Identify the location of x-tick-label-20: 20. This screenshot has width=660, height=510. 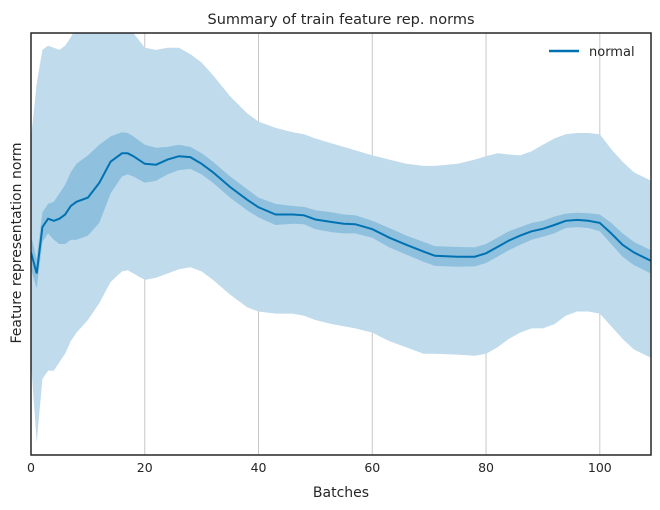
(145, 467).